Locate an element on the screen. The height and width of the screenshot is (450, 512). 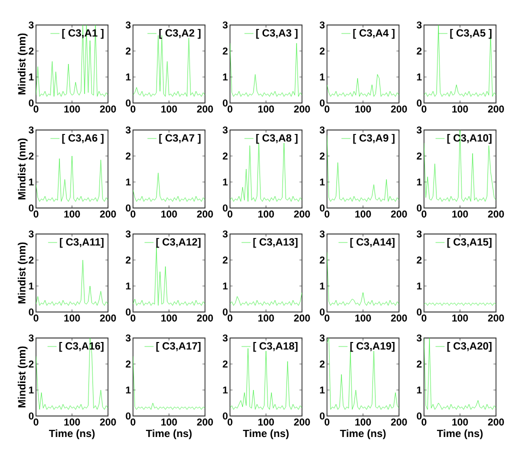
legend-label: [ C3,A17] is located at coordinates (178, 347).